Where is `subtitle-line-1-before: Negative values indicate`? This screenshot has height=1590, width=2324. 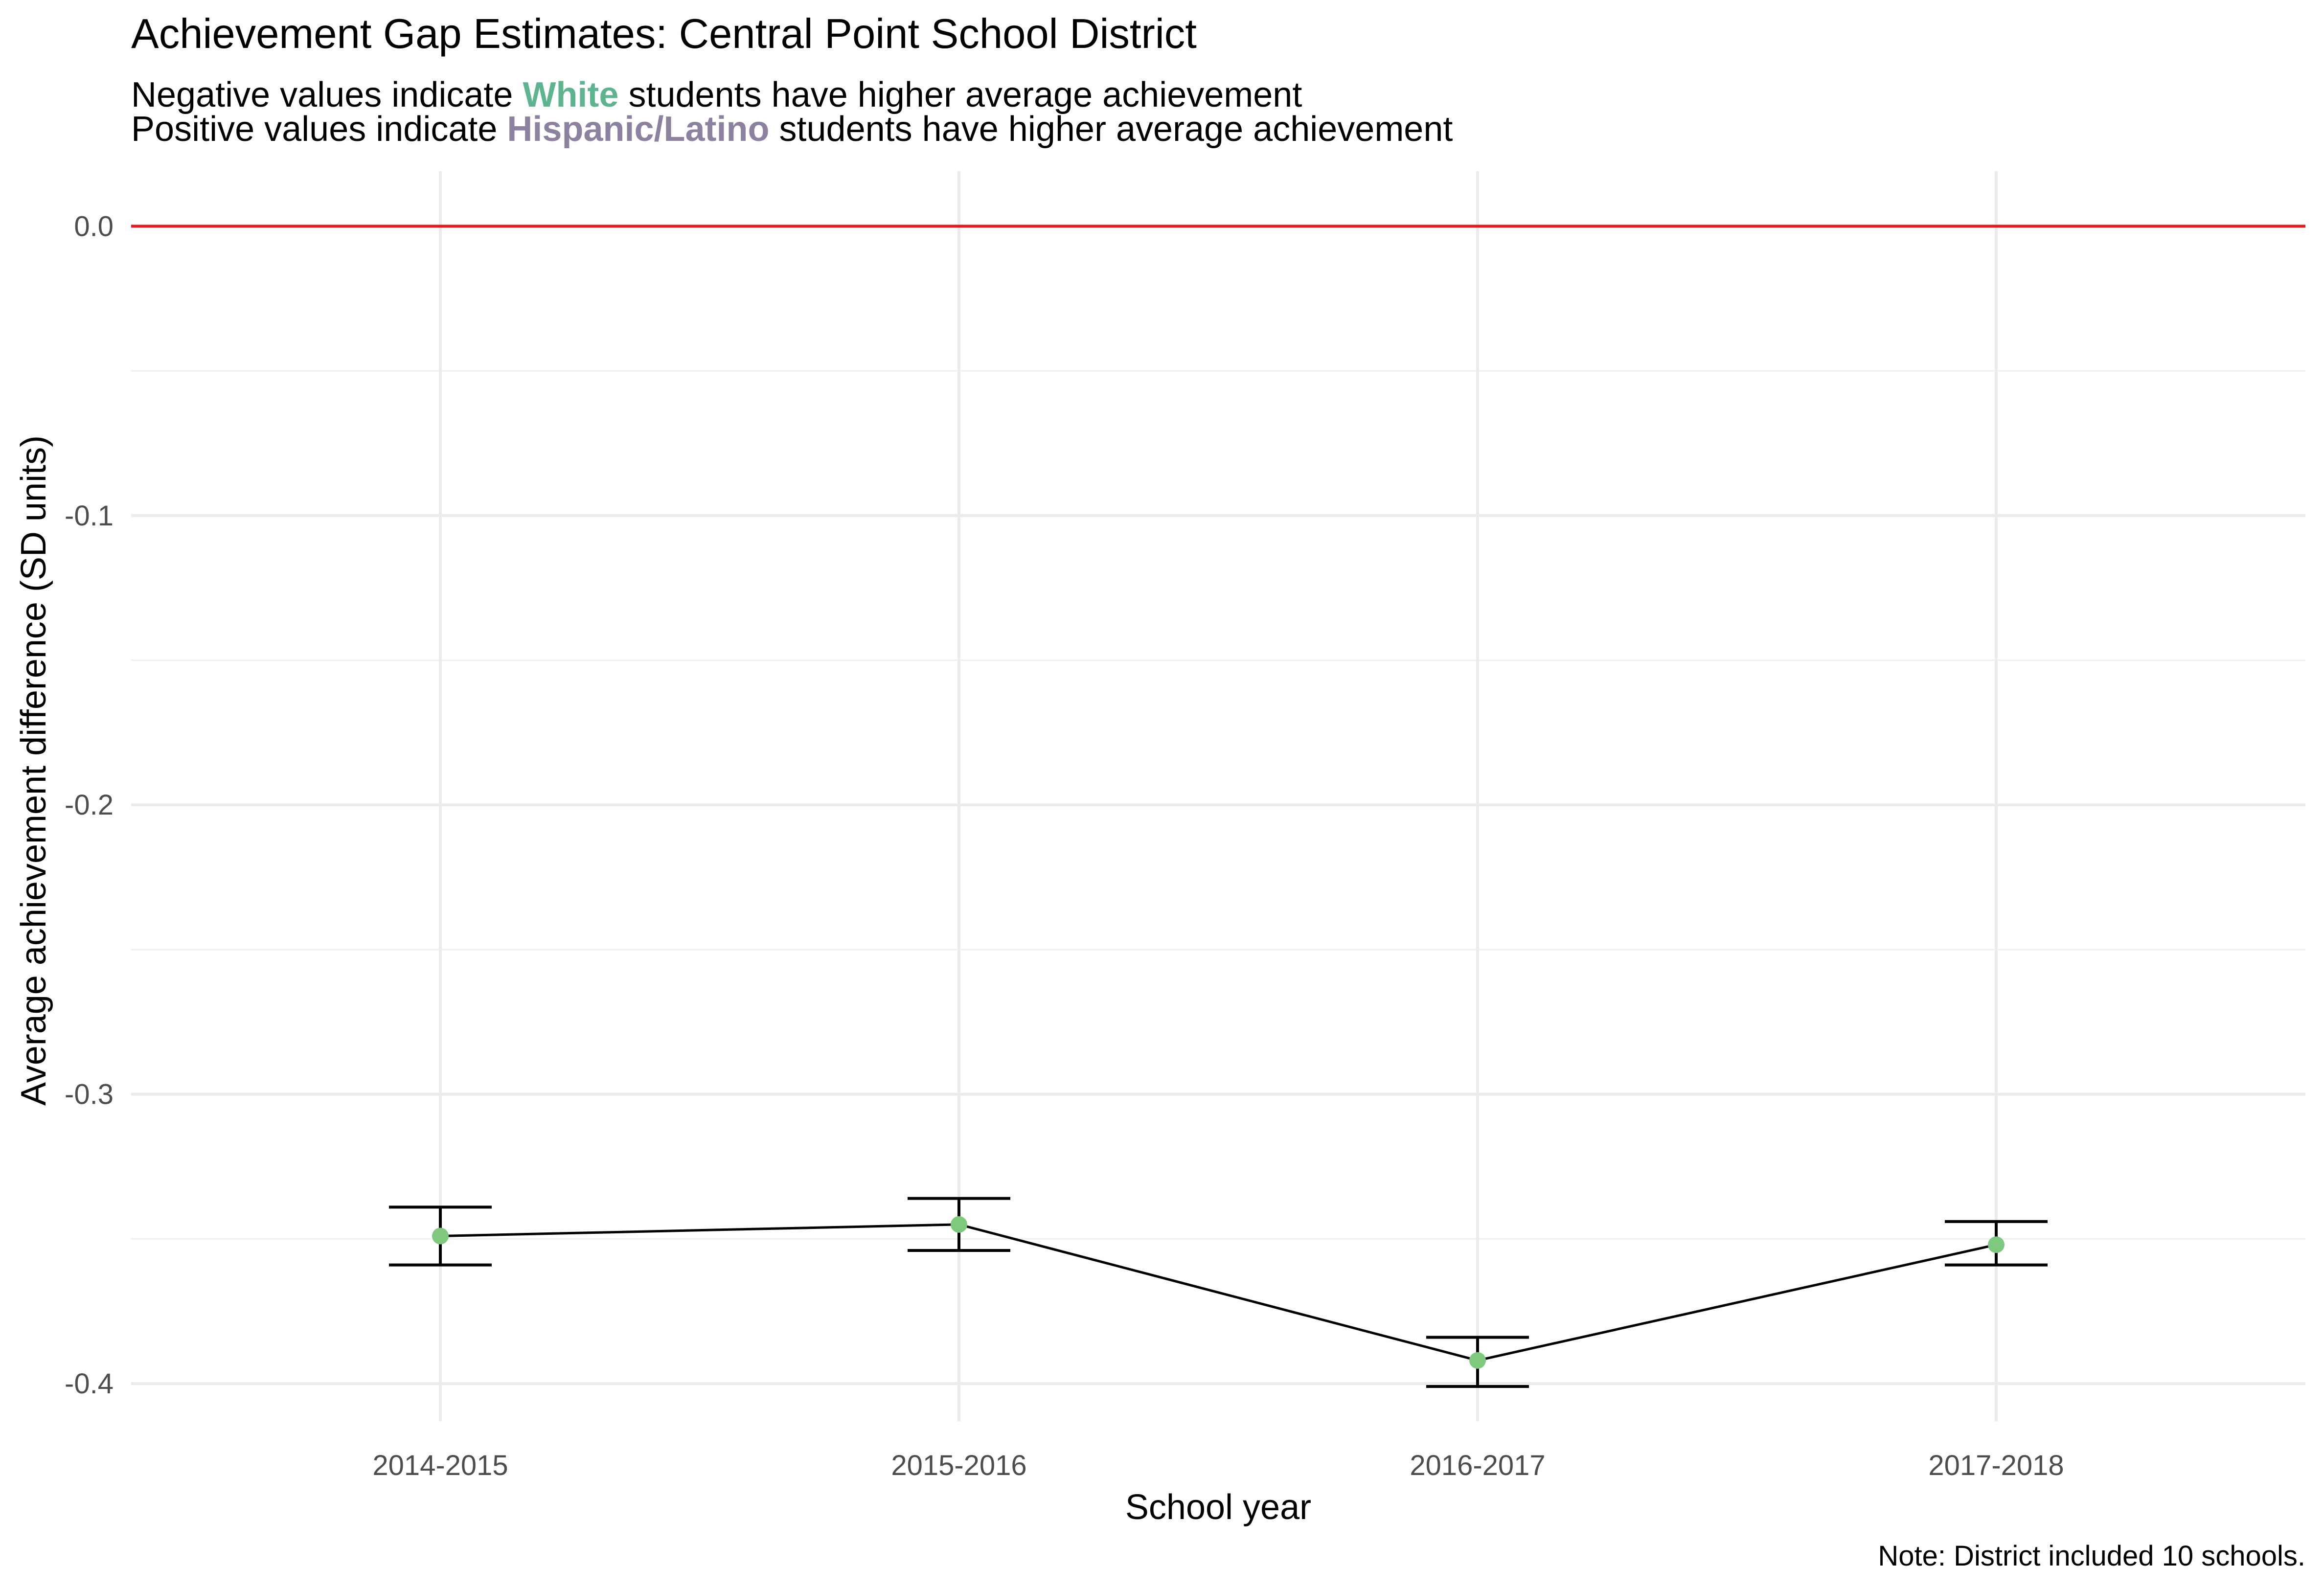 subtitle-line-1-before: Negative values indicate is located at coordinates (327, 95).